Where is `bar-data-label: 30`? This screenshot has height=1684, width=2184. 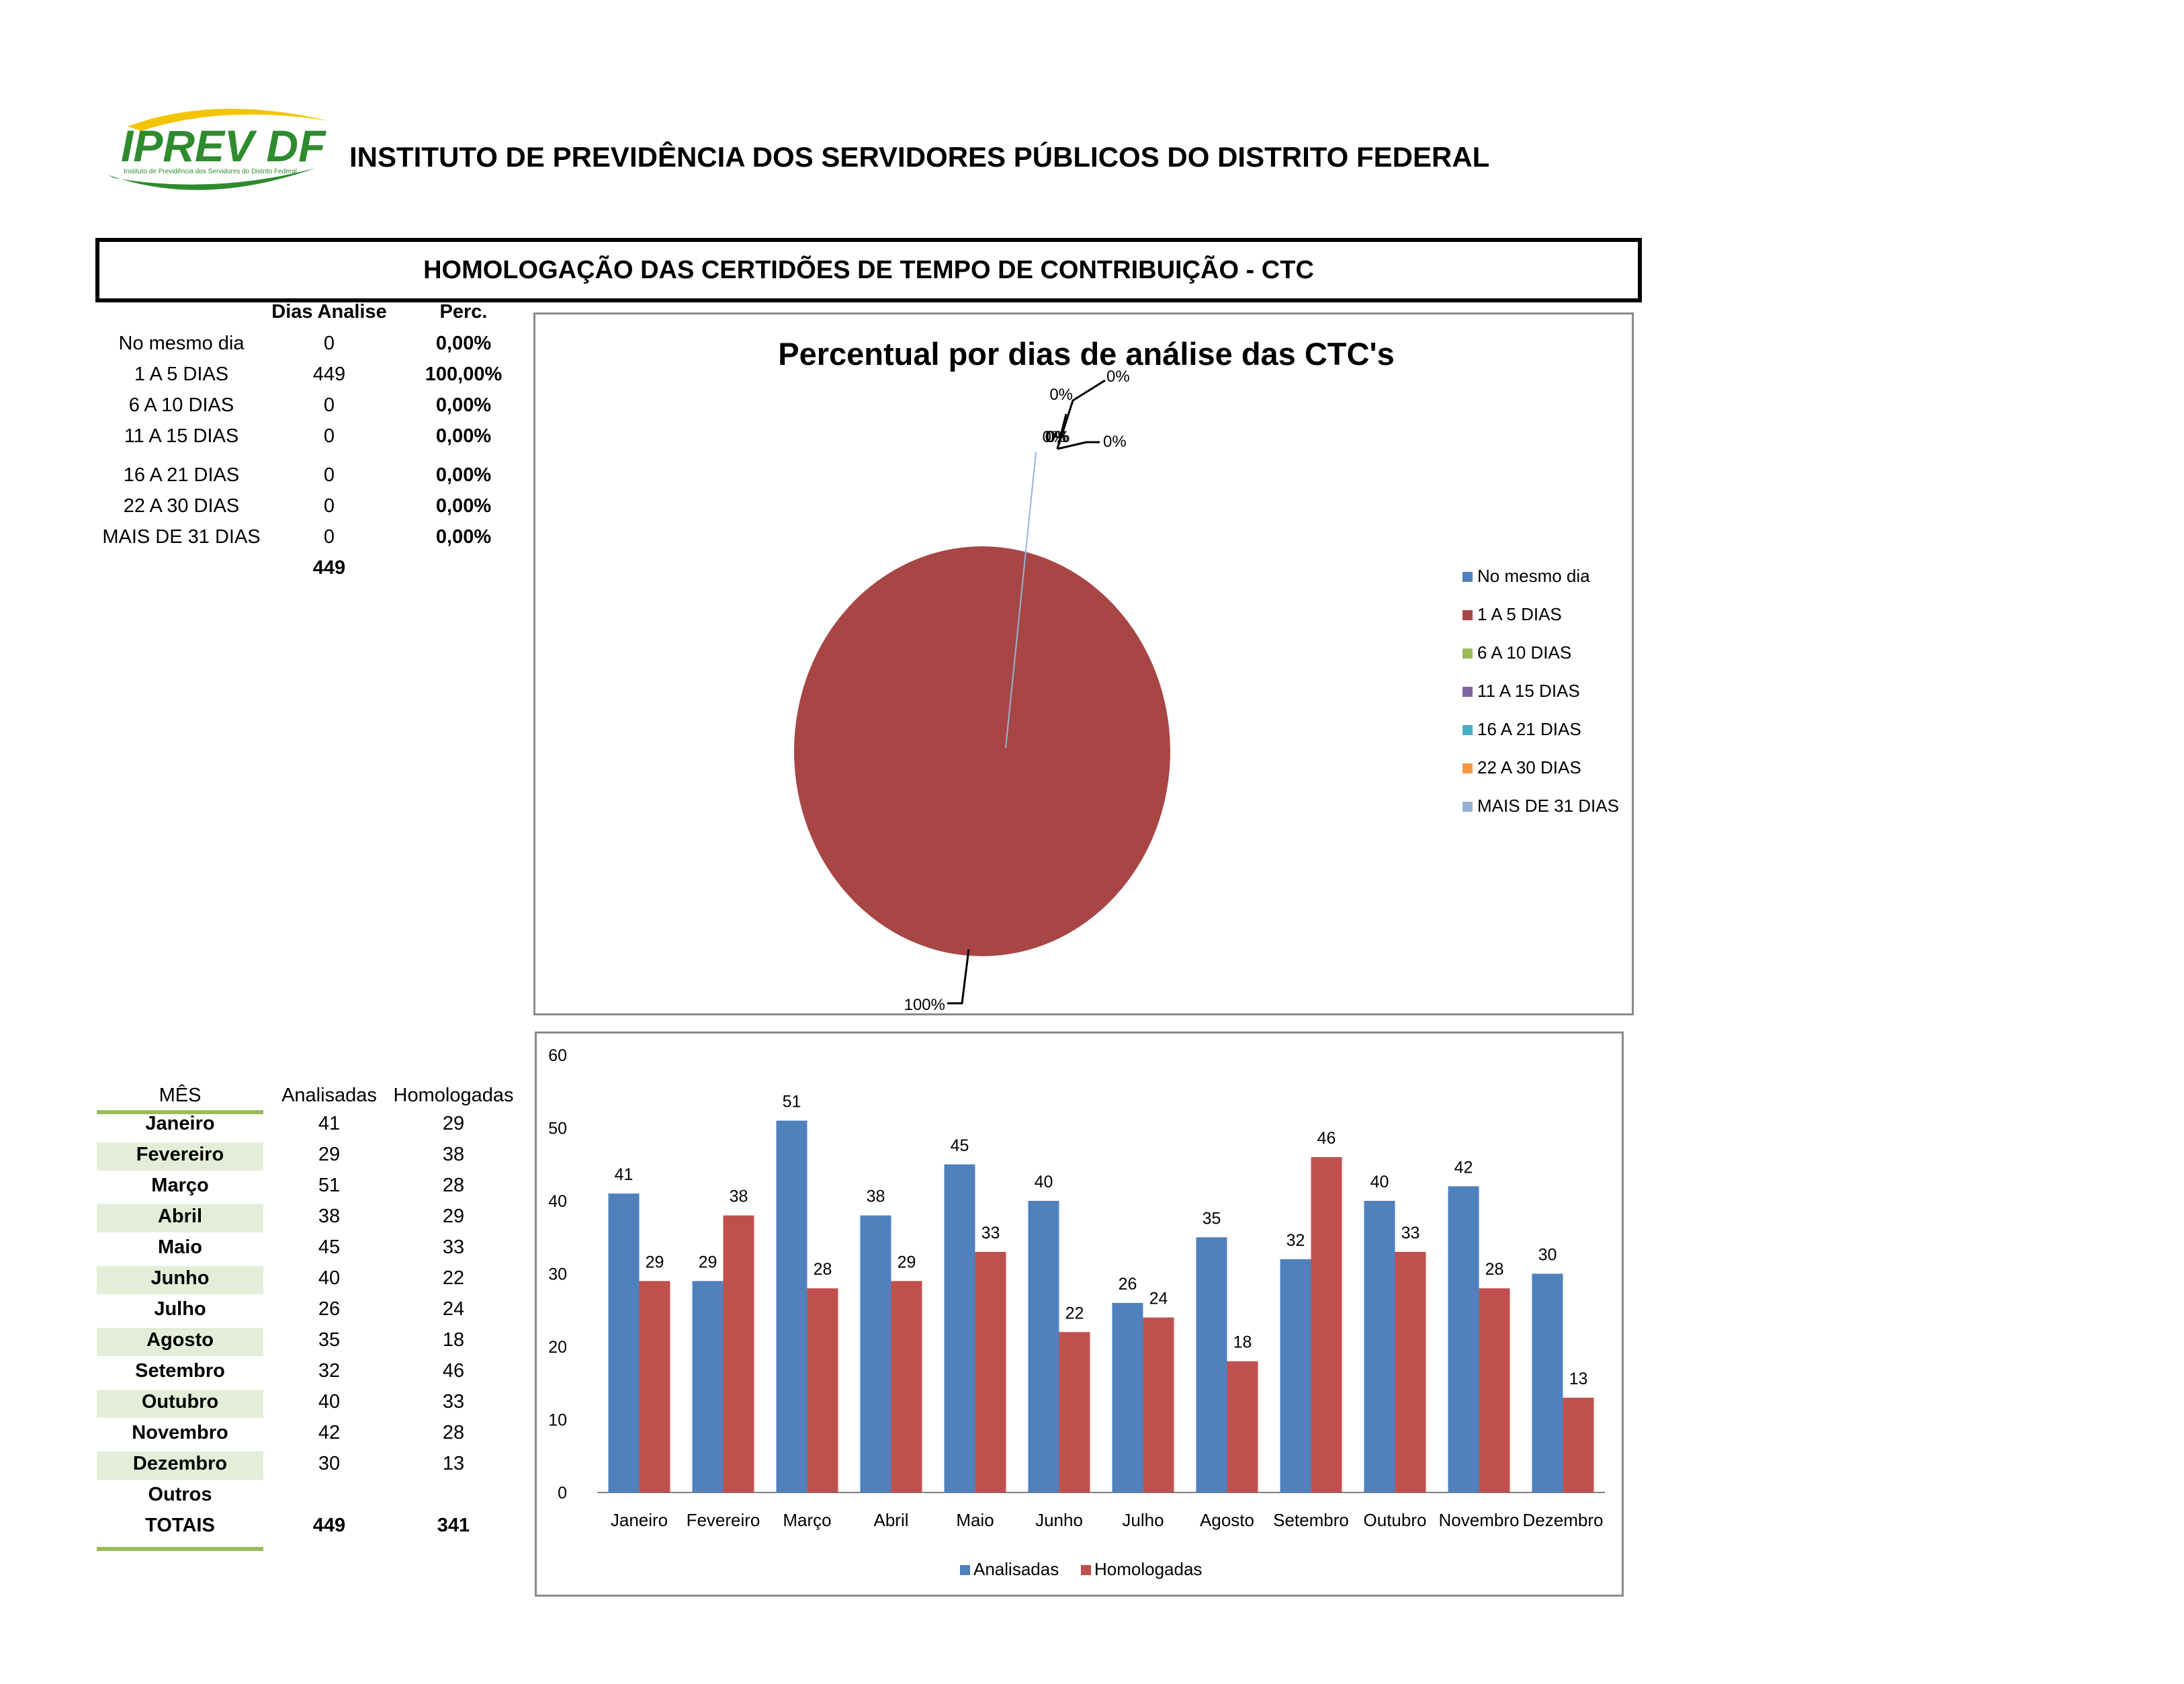
bar-data-label: 30 is located at coordinates (1547, 1255).